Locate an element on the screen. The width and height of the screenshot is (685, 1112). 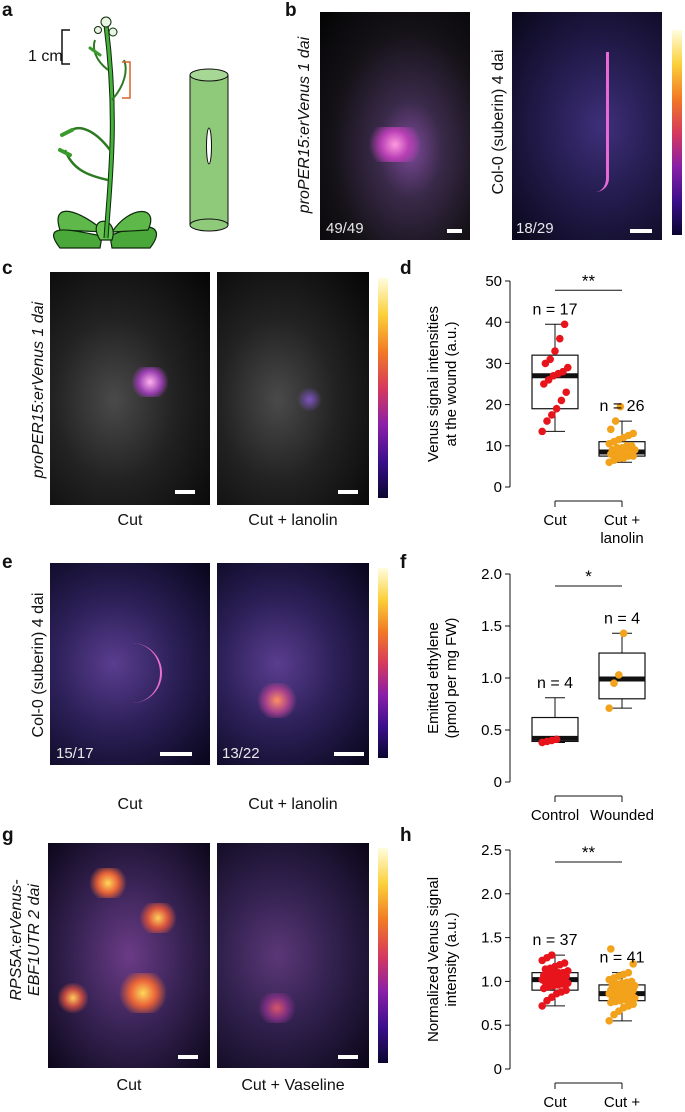
micro-g-right is located at coordinates (293, 955).